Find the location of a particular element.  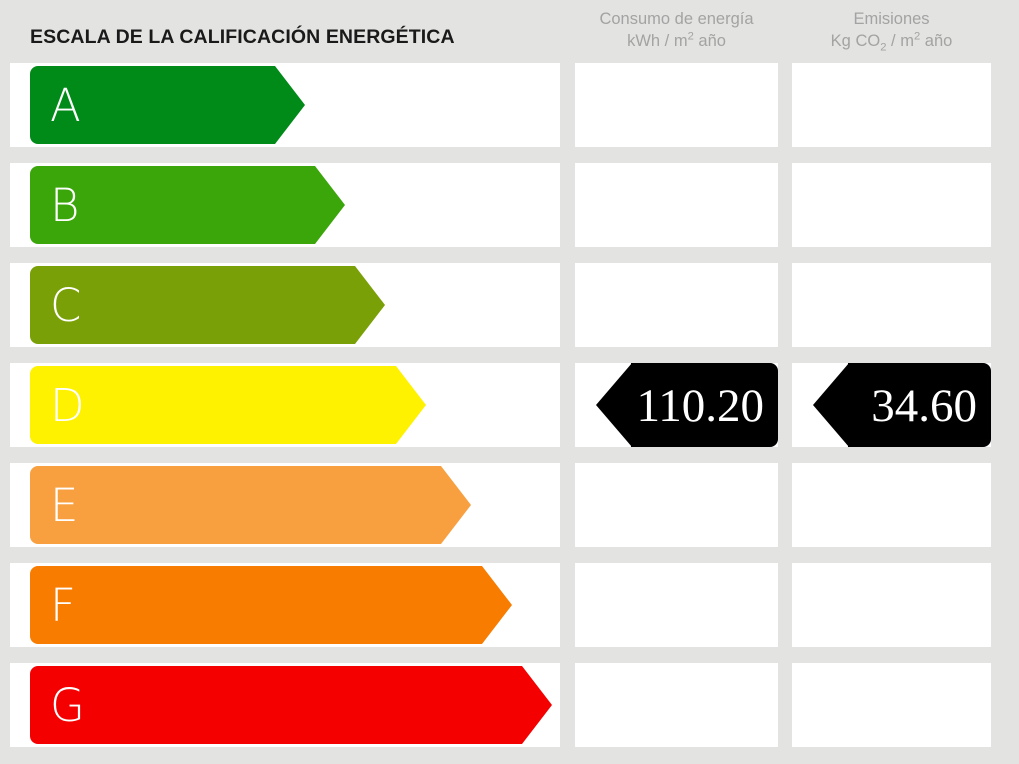

scale-panel-c: C is located at coordinates (285, 305).